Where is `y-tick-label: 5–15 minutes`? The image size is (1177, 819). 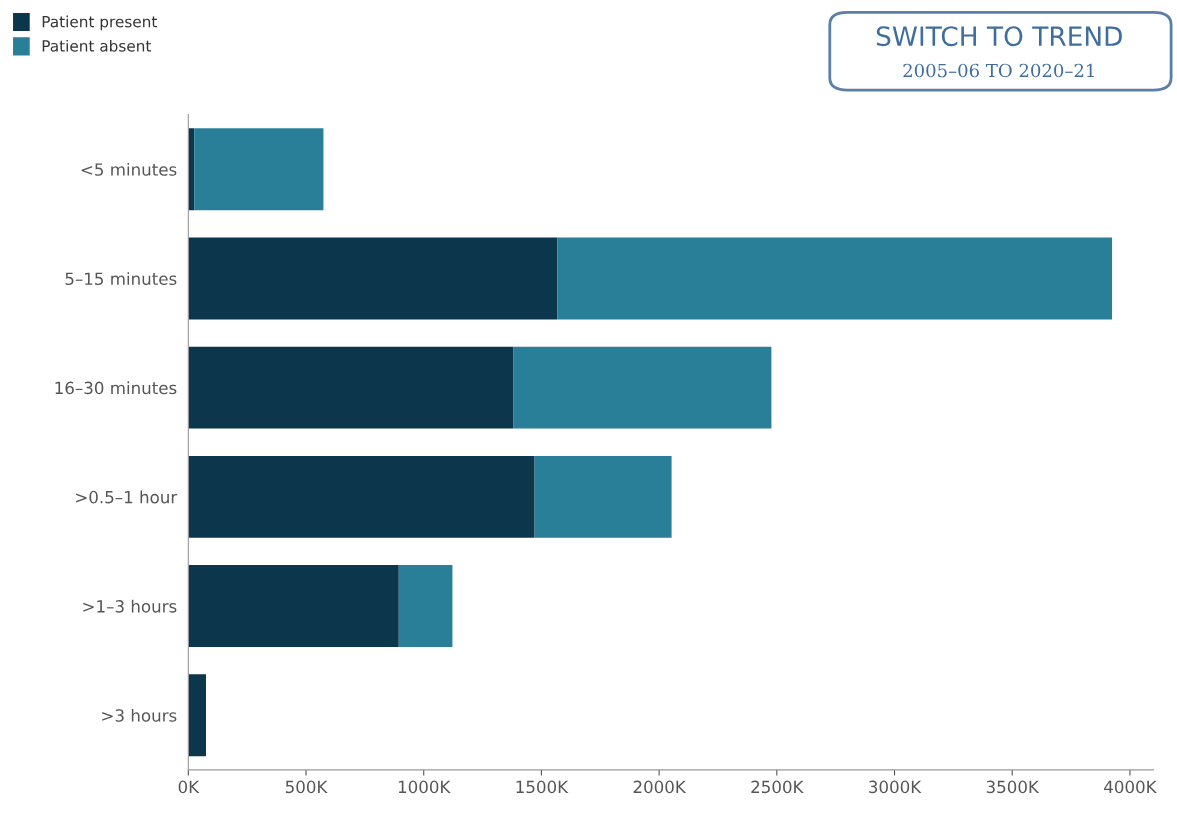
y-tick-label: 5–15 minutes is located at coordinates (121, 279).